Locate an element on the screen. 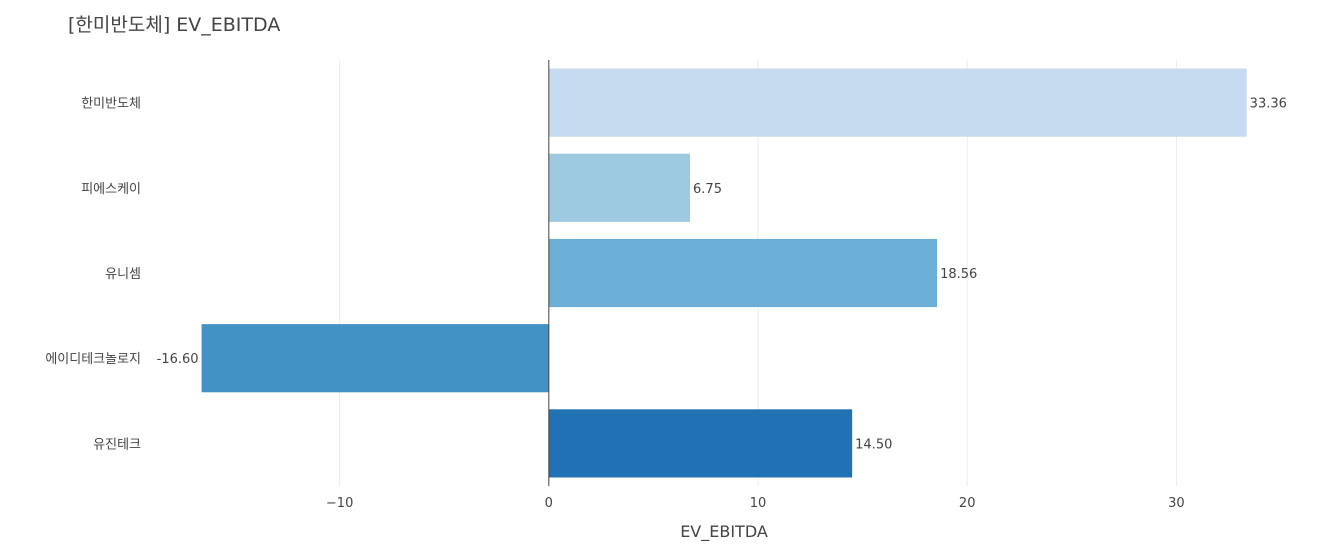 This screenshot has width=1344, height=550. chart-title: [한미반도체] EV_EBITDA is located at coordinates (174, 25).